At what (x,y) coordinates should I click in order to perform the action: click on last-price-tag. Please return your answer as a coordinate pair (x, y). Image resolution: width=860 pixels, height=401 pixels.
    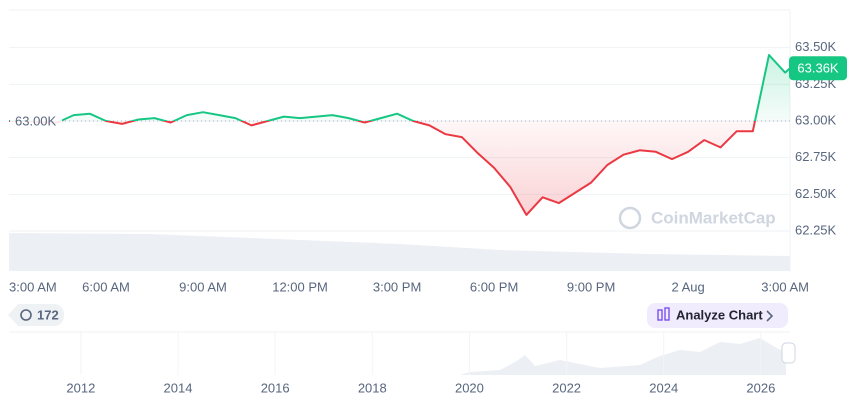
    Looking at the image, I should click on (818, 68).